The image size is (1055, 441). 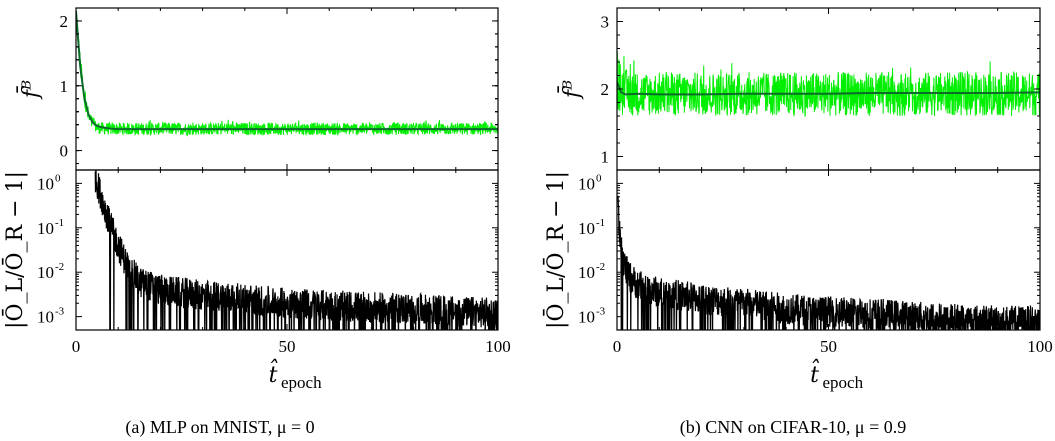 I want to click on y-tick-label: 3, so click(x=605, y=22).